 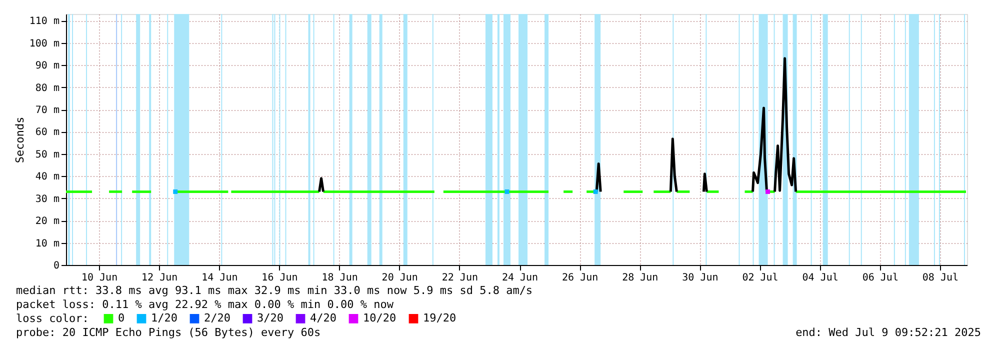 What do you see at coordinates (47, 132) in the screenshot?
I see `y-tick-label: 60 m` at bounding box center [47, 132].